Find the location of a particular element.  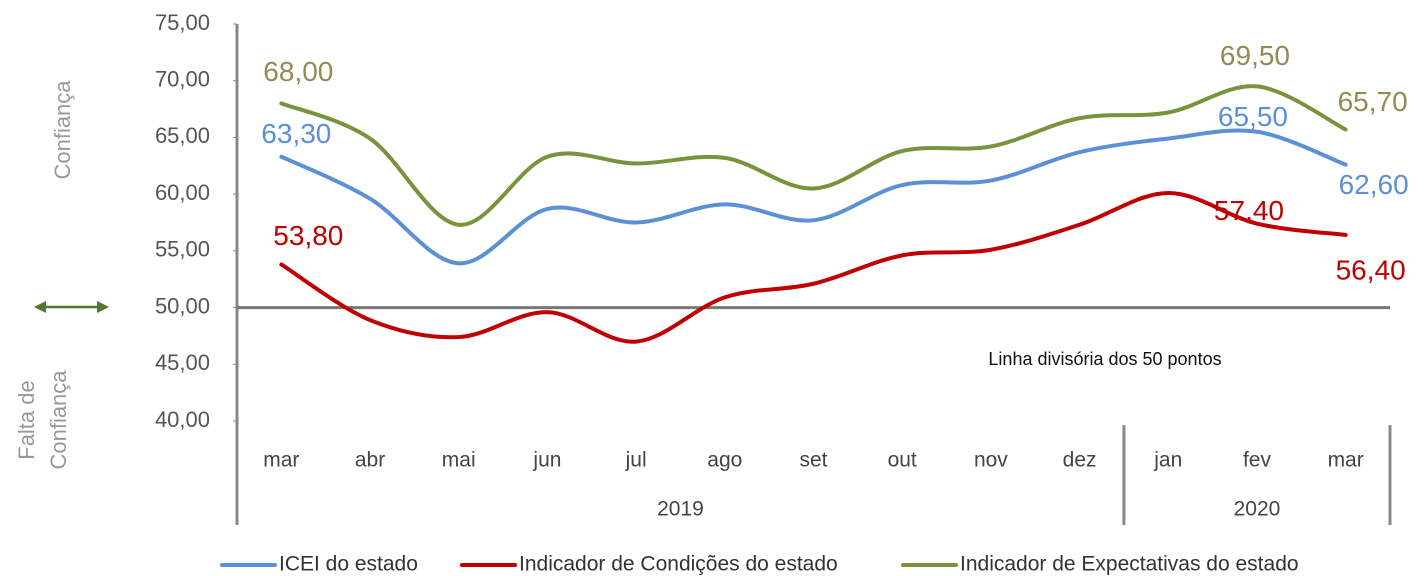

x-tick-label: abr is located at coordinates (370, 460).